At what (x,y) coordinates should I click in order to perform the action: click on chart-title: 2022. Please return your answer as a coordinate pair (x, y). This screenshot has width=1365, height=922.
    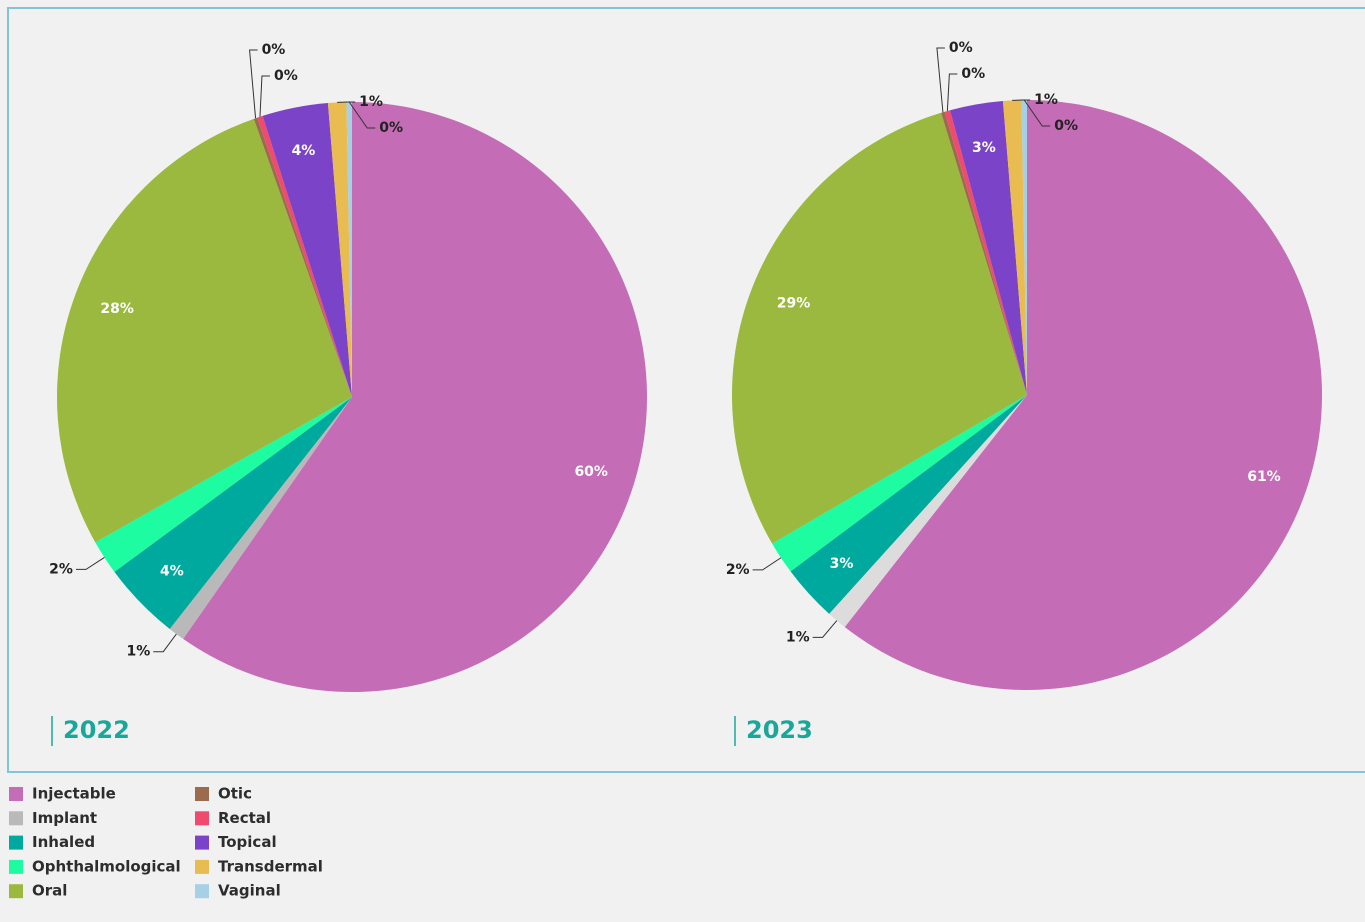
    Looking at the image, I should click on (96, 730).